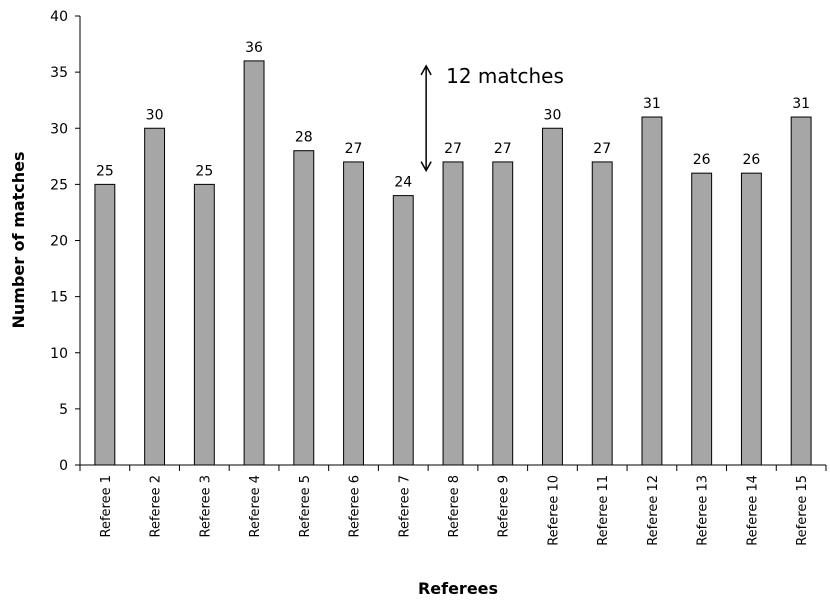 This screenshot has width=830, height=600. What do you see at coordinates (254, 48) in the screenshot?
I see `data-label: 36` at bounding box center [254, 48].